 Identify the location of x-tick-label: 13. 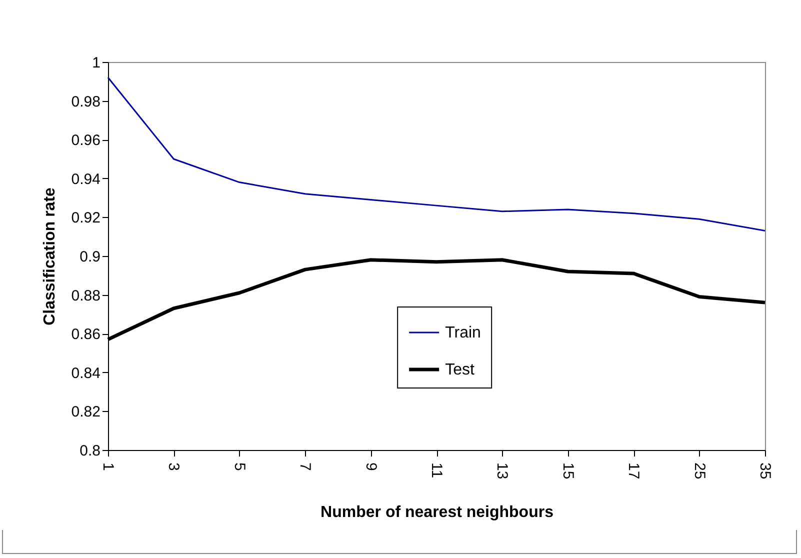
(502, 471).